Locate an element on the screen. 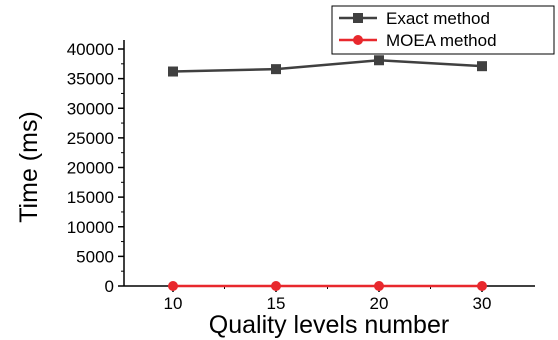  x-tick-label: 15 is located at coordinates (276, 303).